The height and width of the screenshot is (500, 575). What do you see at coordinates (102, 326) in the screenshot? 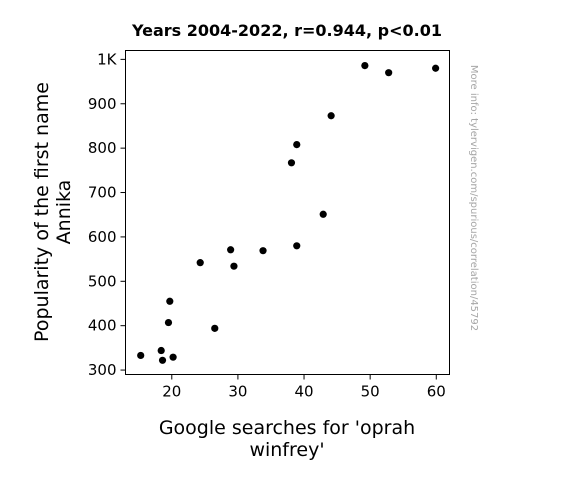
I see `y-tick-label: 400` at bounding box center [102, 326].